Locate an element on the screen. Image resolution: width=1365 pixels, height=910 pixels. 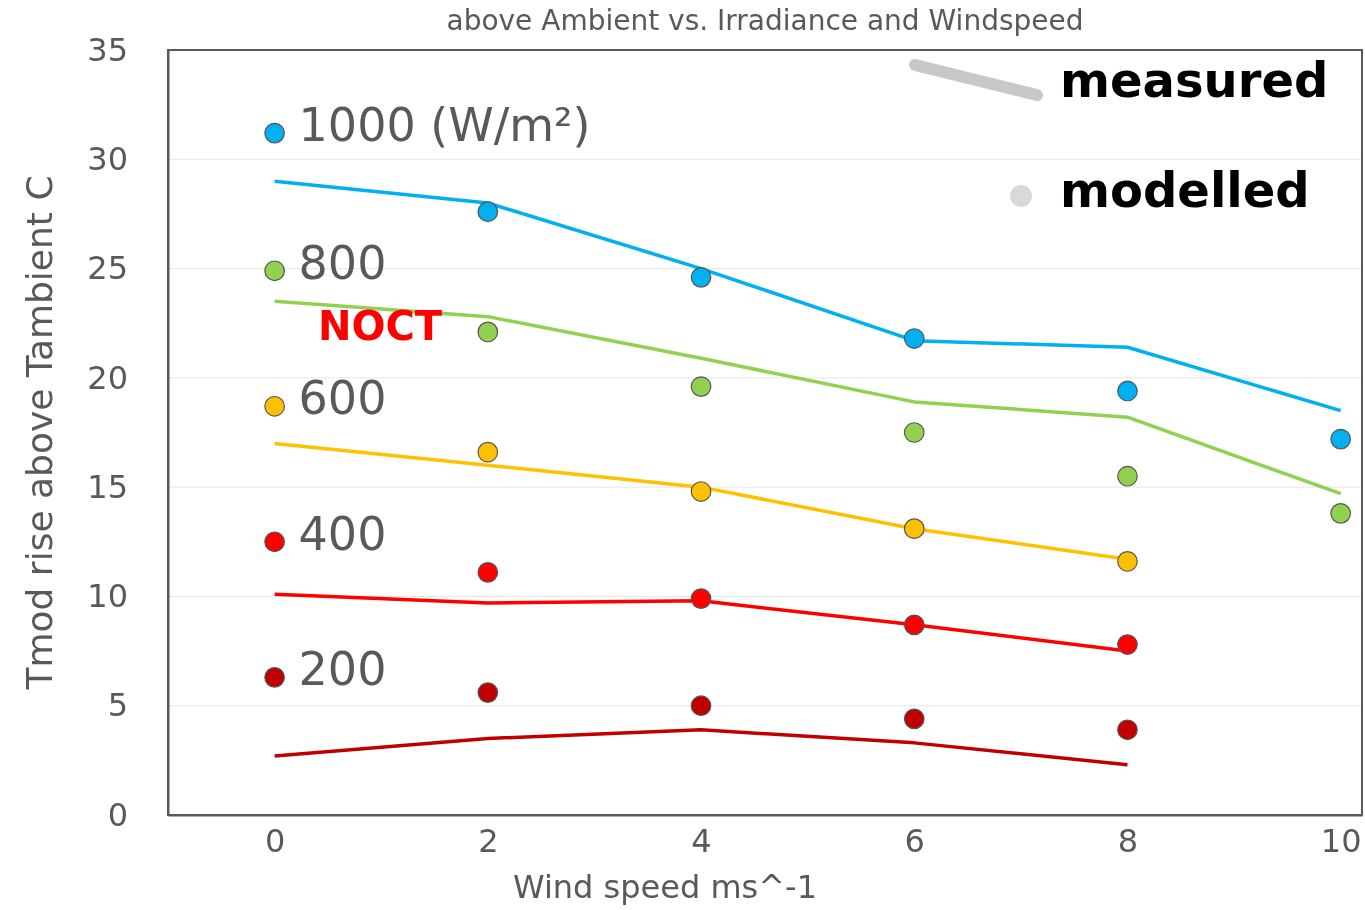
y-tick-label: 0 is located at coordinates (117, 814).